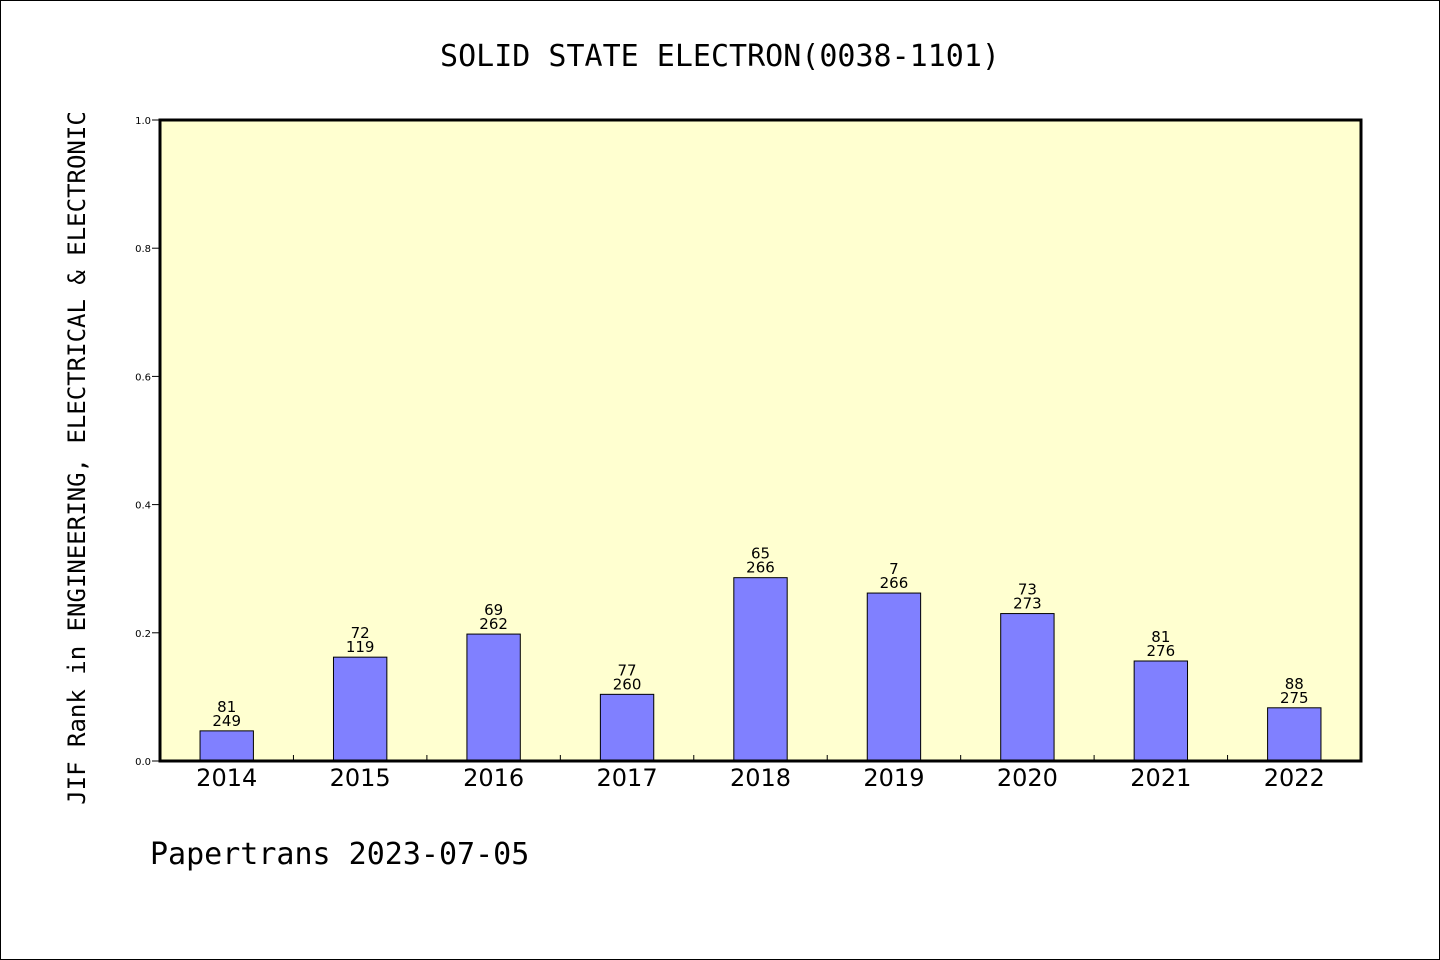  I want to click on bar-2020, so click(1027, 687).